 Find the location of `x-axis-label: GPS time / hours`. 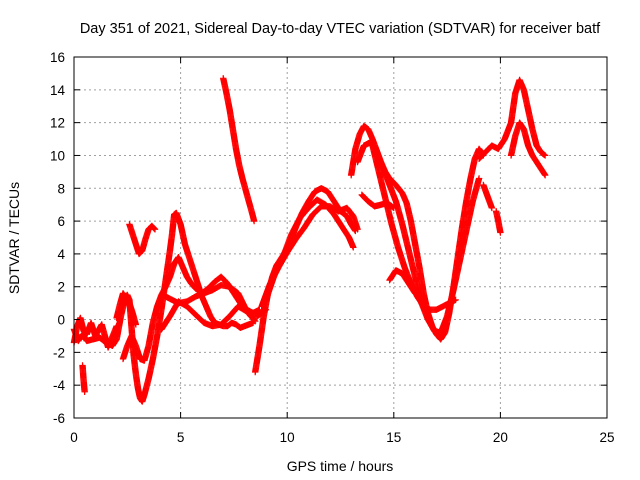

x-axis-label: GPS time / hours is located at coordinates (340, 466).